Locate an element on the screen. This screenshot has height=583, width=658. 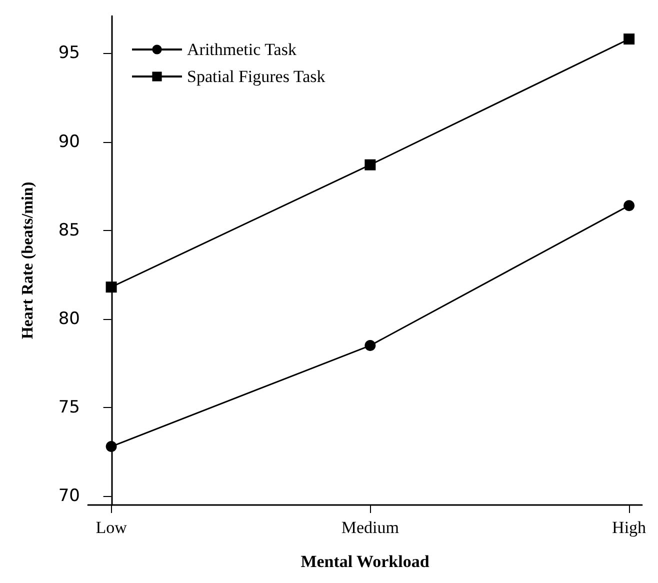
x-tick-label: High is located at coordinates (629, 527).